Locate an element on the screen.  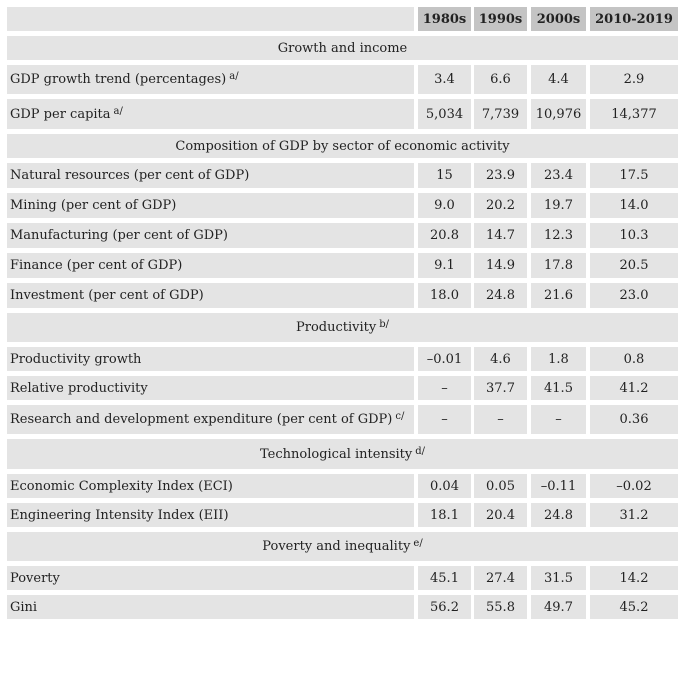
section-header: Productivity b/ is located at coordinates (342, 327).